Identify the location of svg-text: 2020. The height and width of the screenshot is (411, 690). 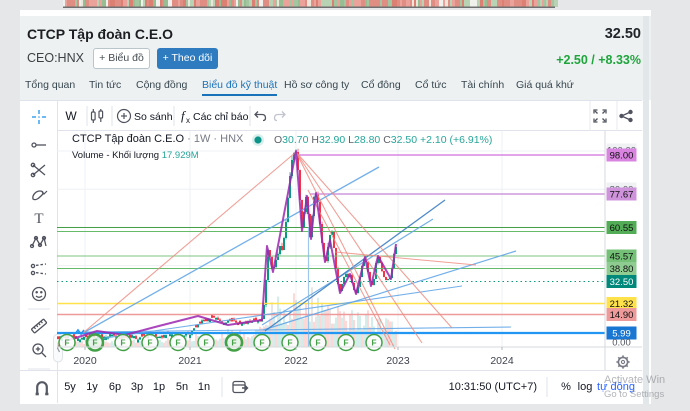
(85, 361).